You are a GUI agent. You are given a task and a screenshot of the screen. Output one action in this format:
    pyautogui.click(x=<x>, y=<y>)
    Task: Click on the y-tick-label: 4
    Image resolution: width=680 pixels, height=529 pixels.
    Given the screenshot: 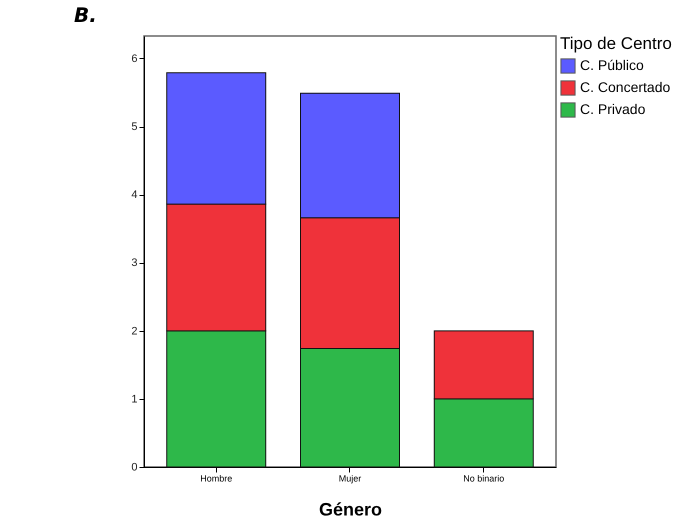 What is the action you would take?
    pyautogui.click(x=134, y=195)
    